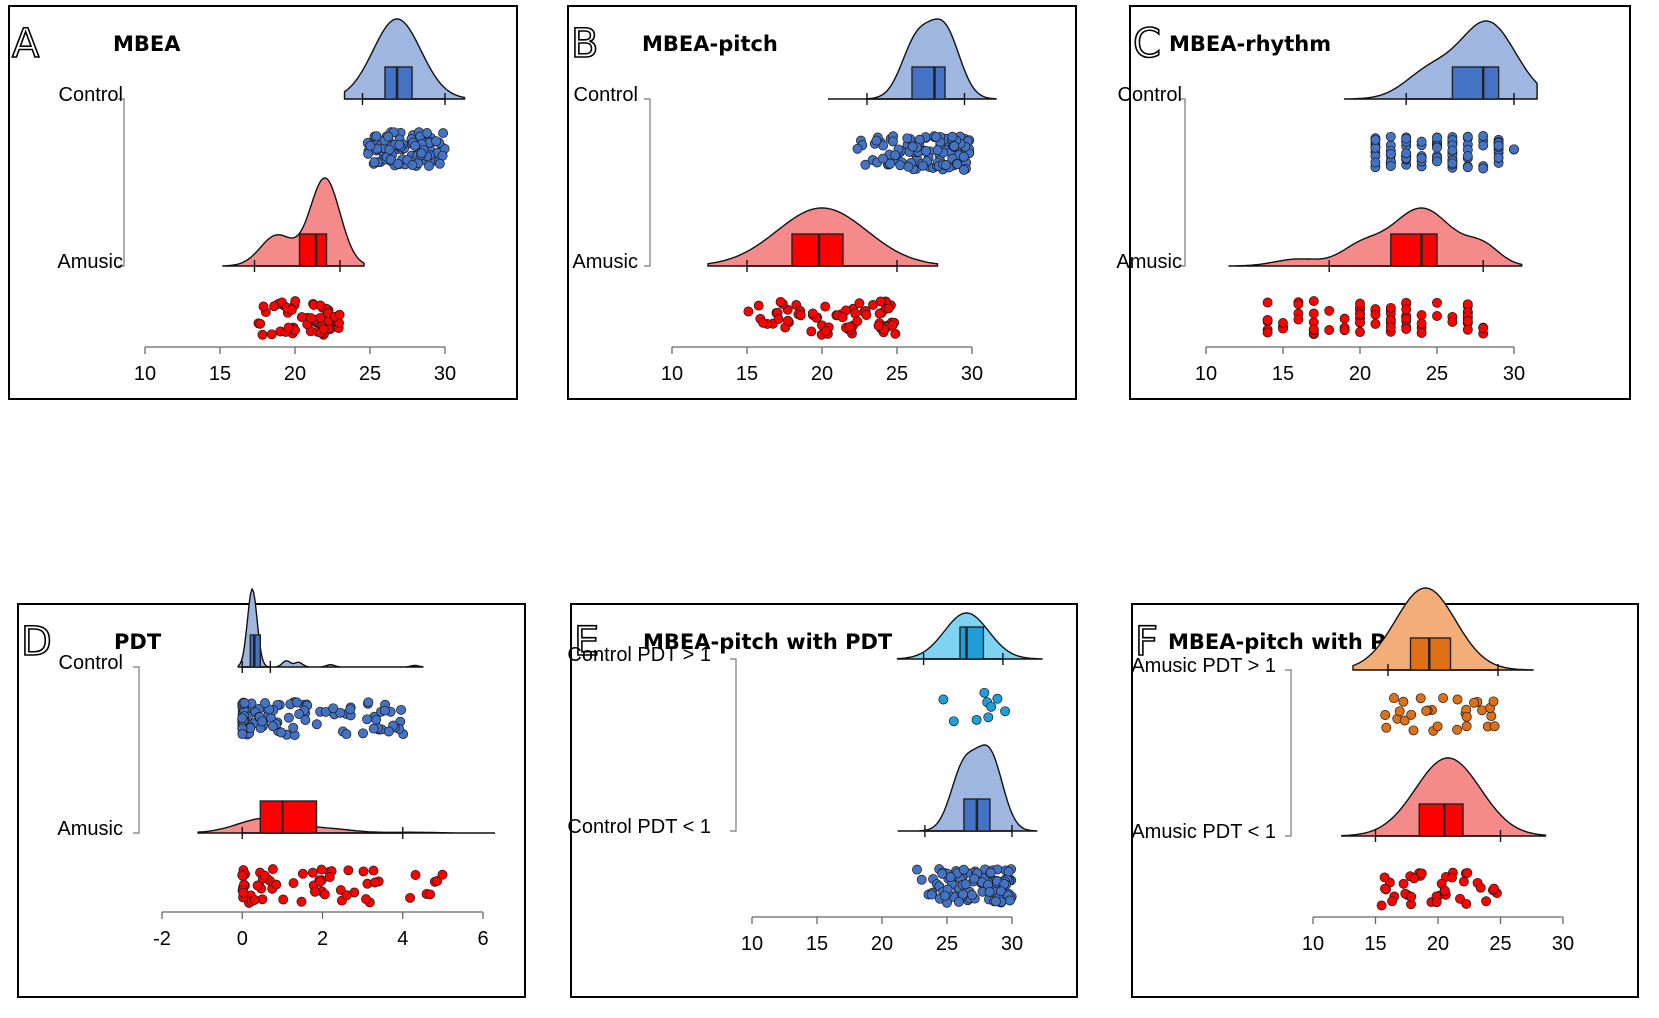 The width and height of the screenshot is (1659, 1018). What do you see at coordinates (584, 44) in the screenshot?
I see `panel-letter: B` at bounding box center [584, 44].